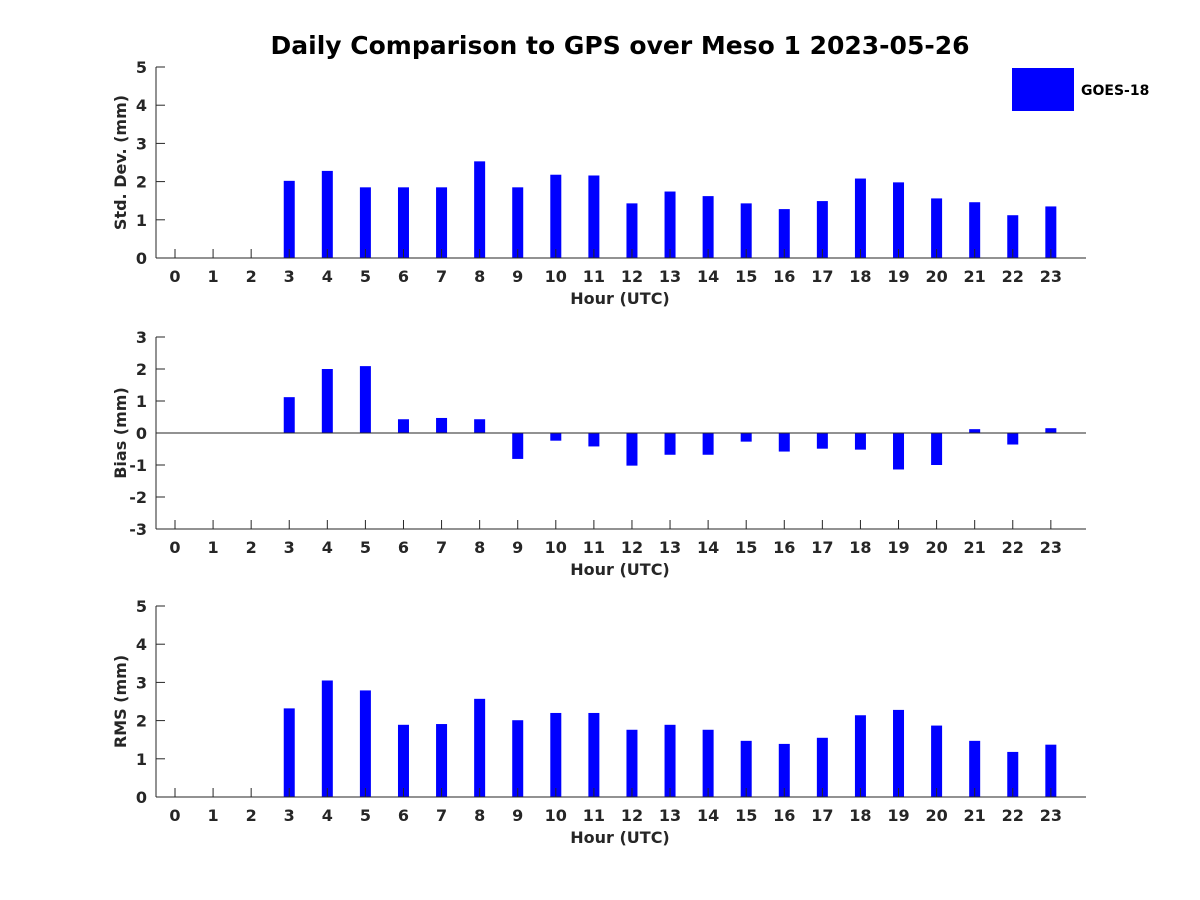 The width and height of the screenshot is (1200, 900). I want to click on x-tick-label: 14, so click(708, 276).